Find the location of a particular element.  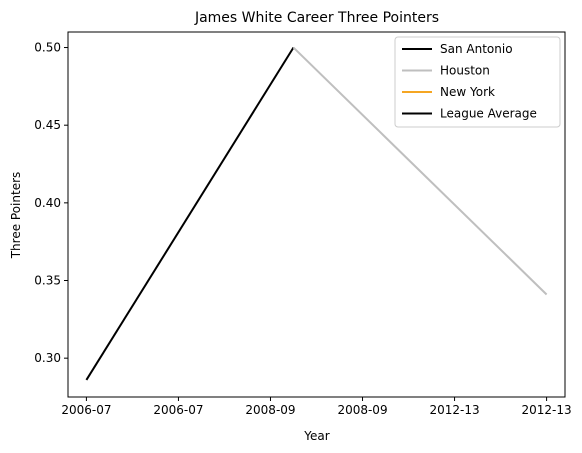

y-axis: 0.30 0.35 0.40 0.45 0.50 is located at coordinates (51, 203).